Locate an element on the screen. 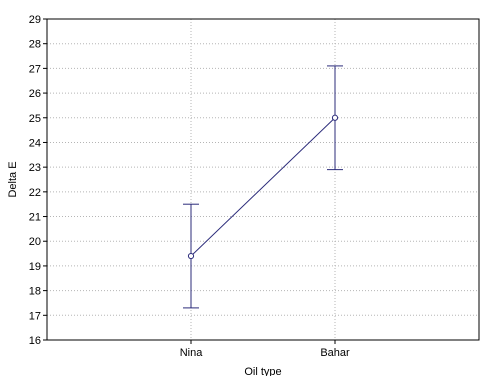 The width and height of the screenshot is (483, 376). y-tick-label: 17 is located at coordinates (35, 316).